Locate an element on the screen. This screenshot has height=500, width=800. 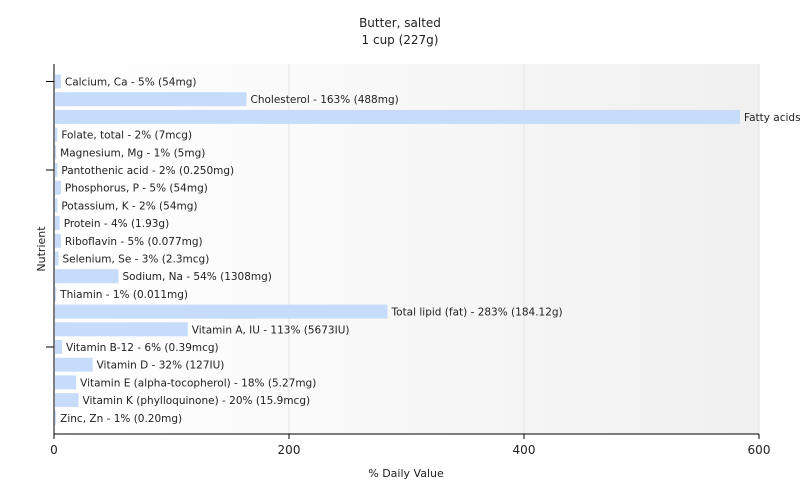
bar-vitamin-a-iu is located at coordinates (121, 329).